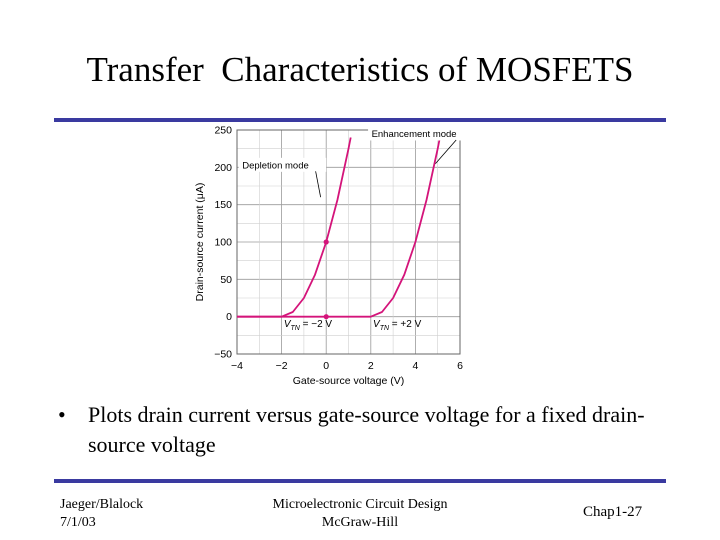 Image resolution: width=720 pixels, height=540 pixels. Describe the element at coordinates (308, 325) in the screenshot. I see `threshold-annotation: VTN = −2 V` at that location.